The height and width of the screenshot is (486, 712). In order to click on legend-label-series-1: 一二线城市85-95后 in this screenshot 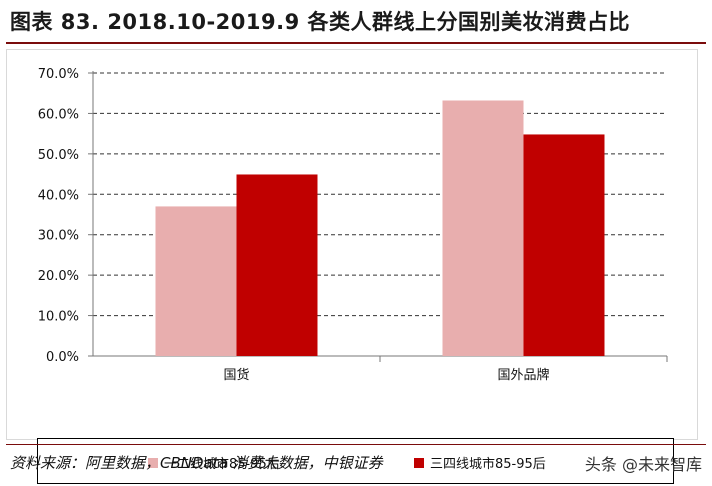, I will do `click(222, 464)`.